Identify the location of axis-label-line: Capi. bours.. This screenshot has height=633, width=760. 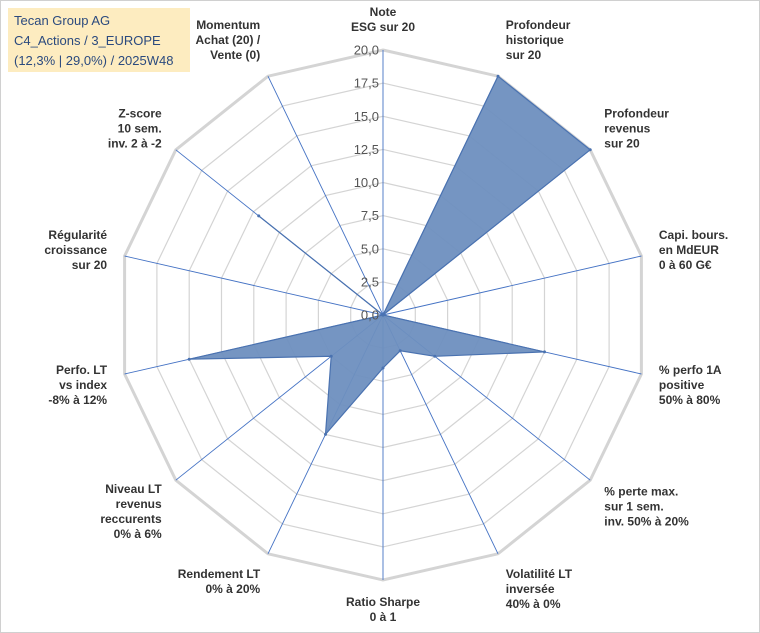
(693, 235).